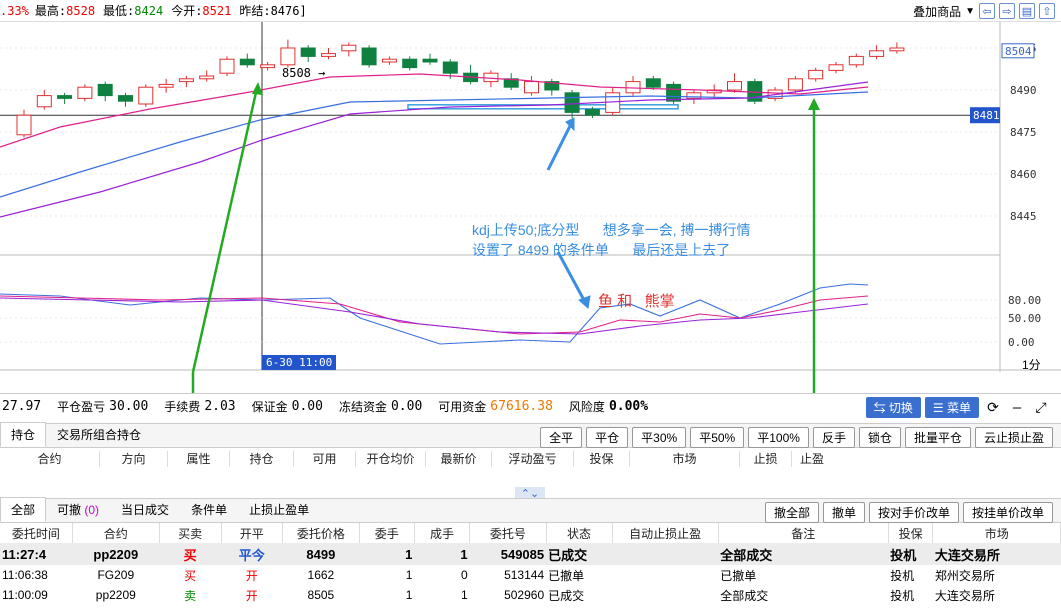 This screenshot has height=616, width=1061. I want to click on col-take-profit: 止盈, so click(811, 459).